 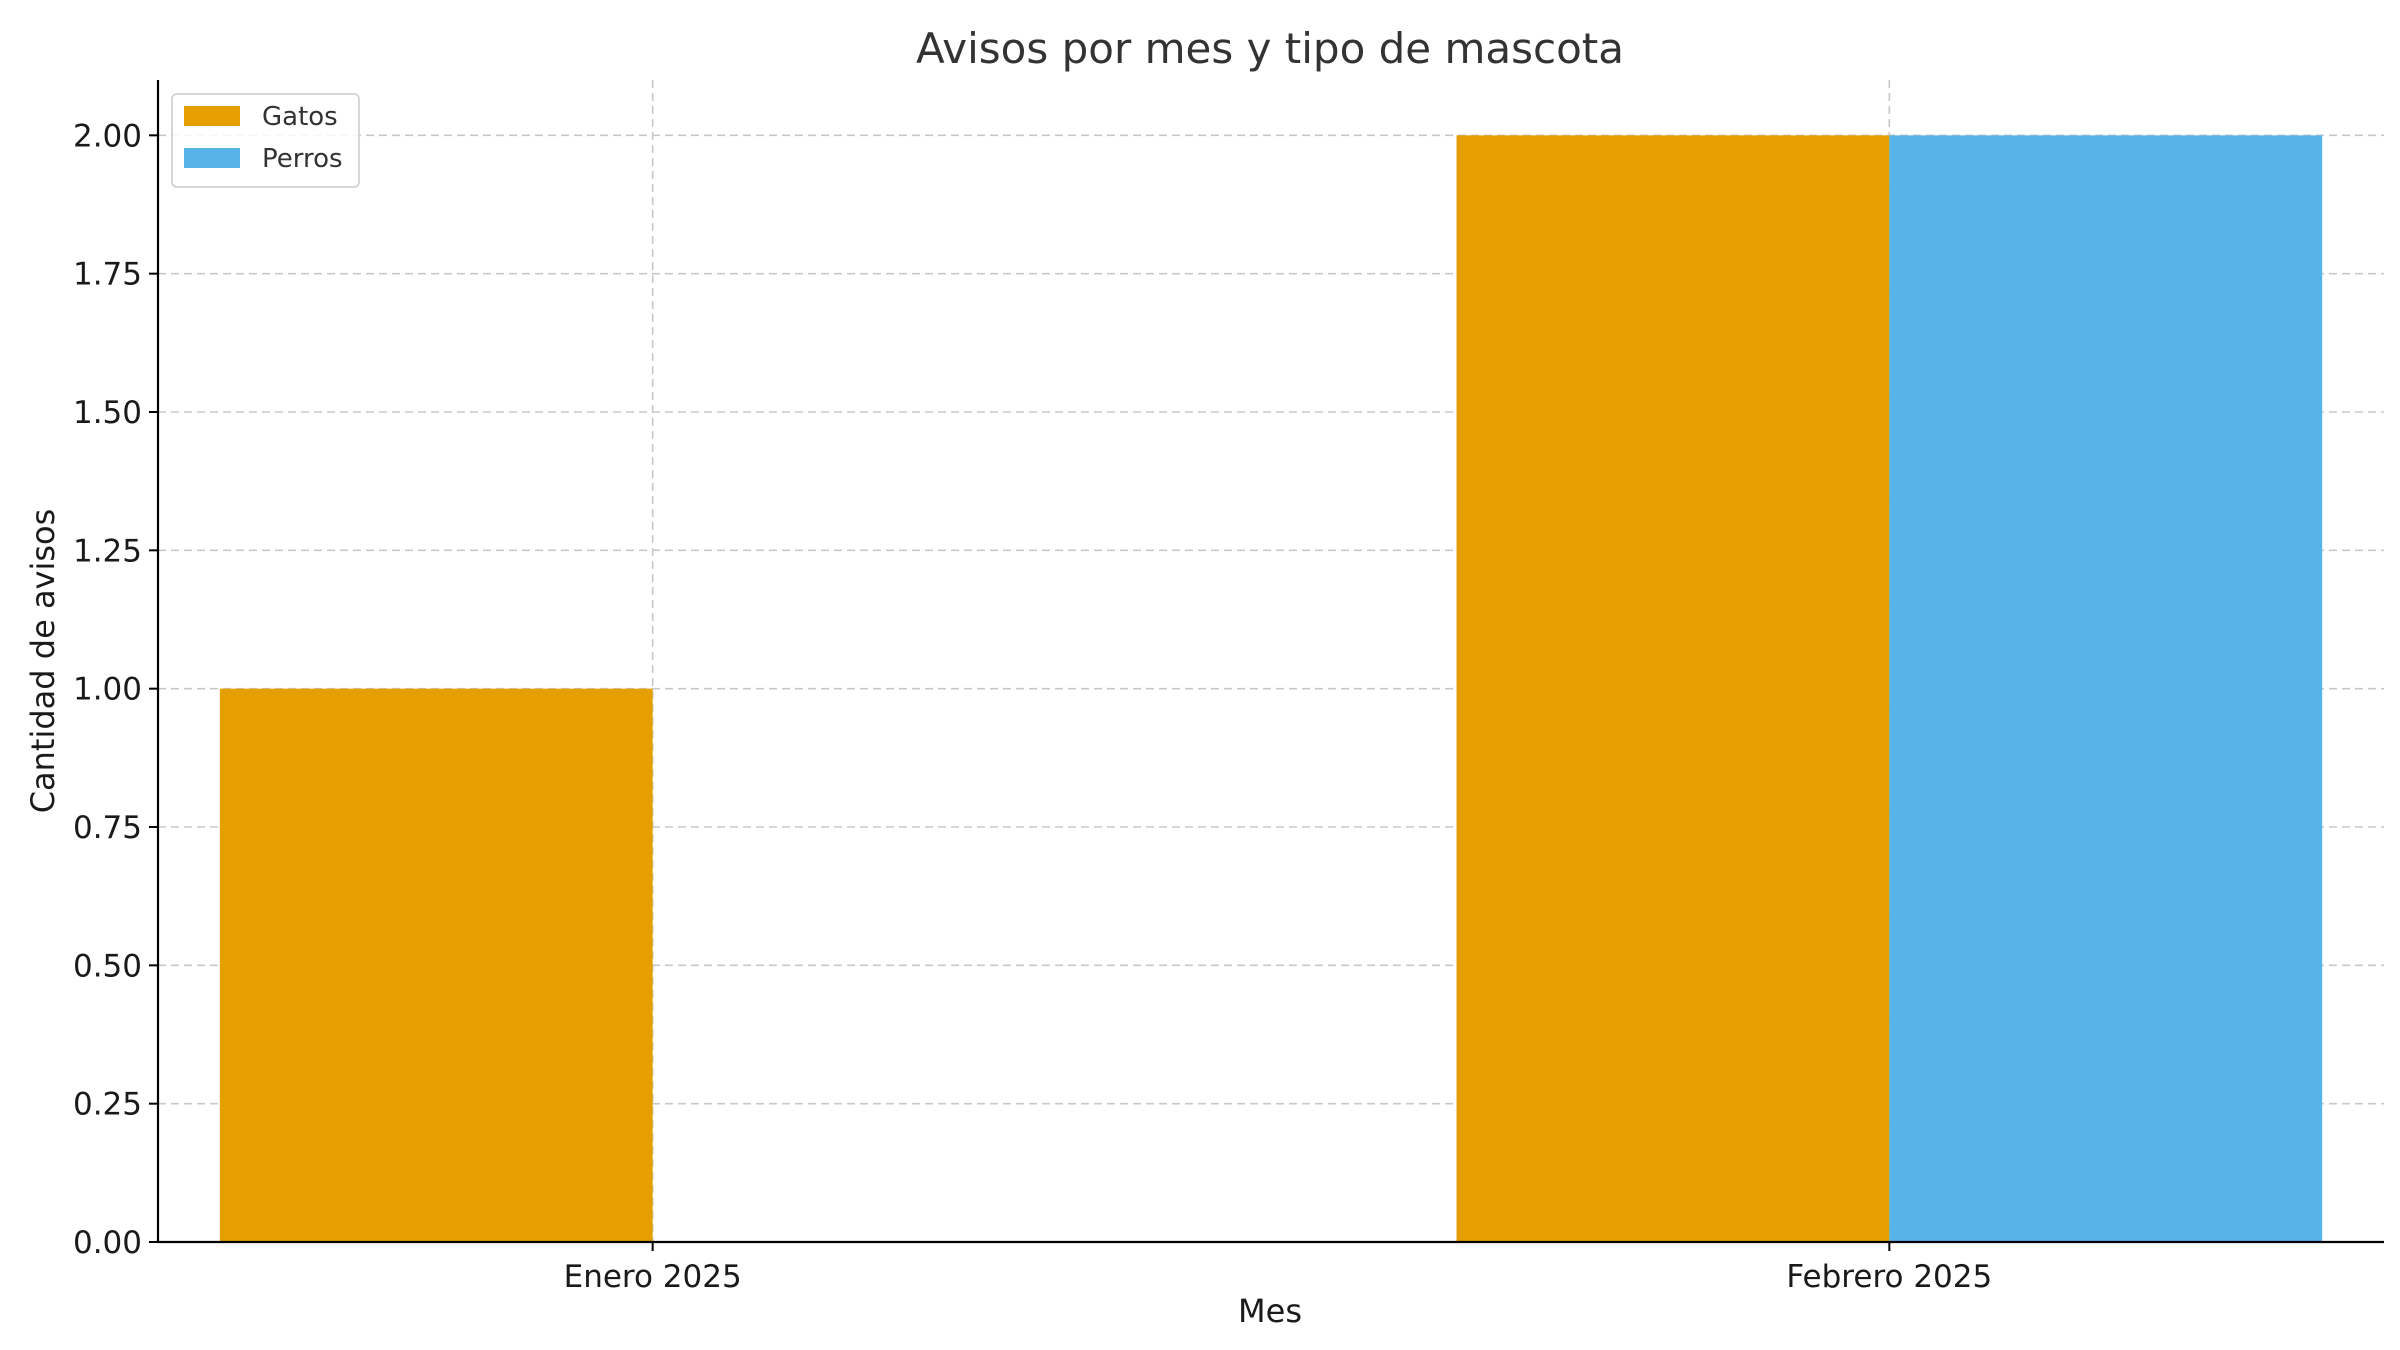 What do you see at coordinates (302, 159) in the screenshot?
I see `legend-label-perros: Perros` at bounding box center [302, 159].